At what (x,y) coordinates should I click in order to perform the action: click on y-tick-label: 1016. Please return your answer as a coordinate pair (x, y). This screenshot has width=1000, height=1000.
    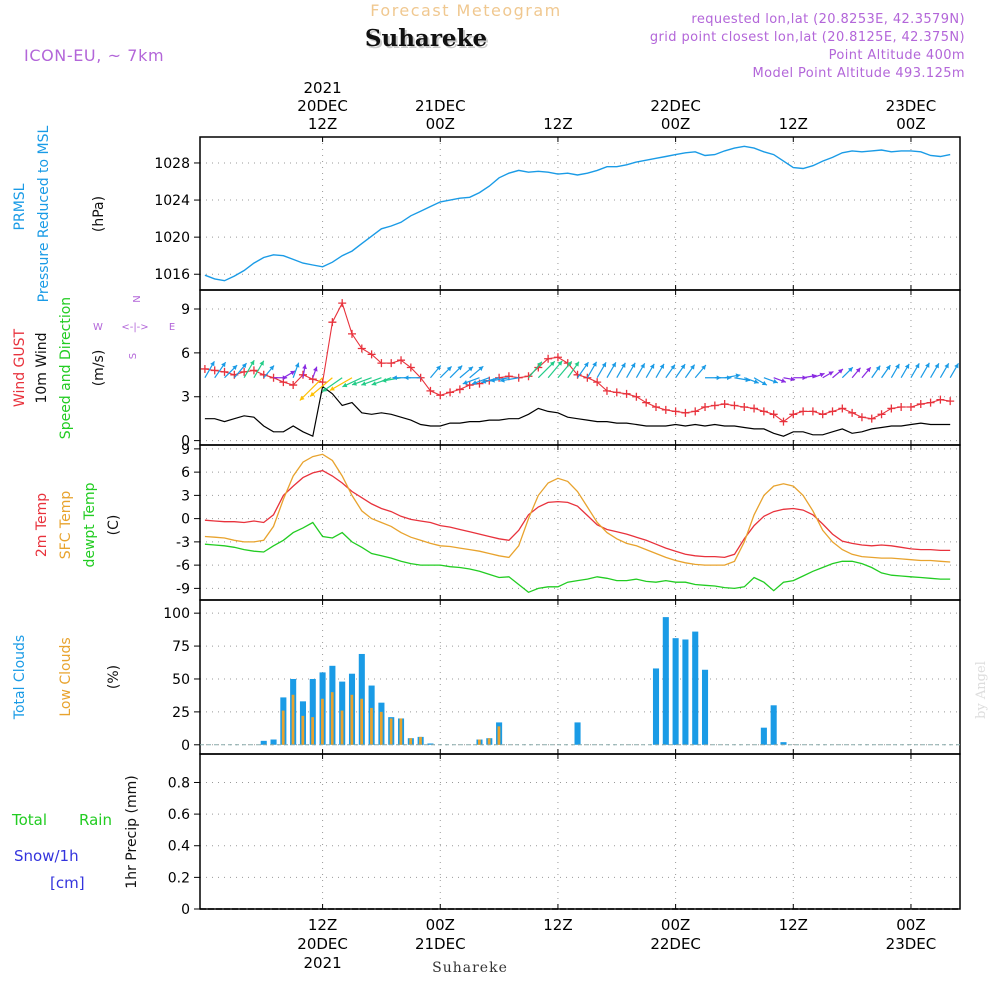
    Looking at the image, I should click on (172, 275).